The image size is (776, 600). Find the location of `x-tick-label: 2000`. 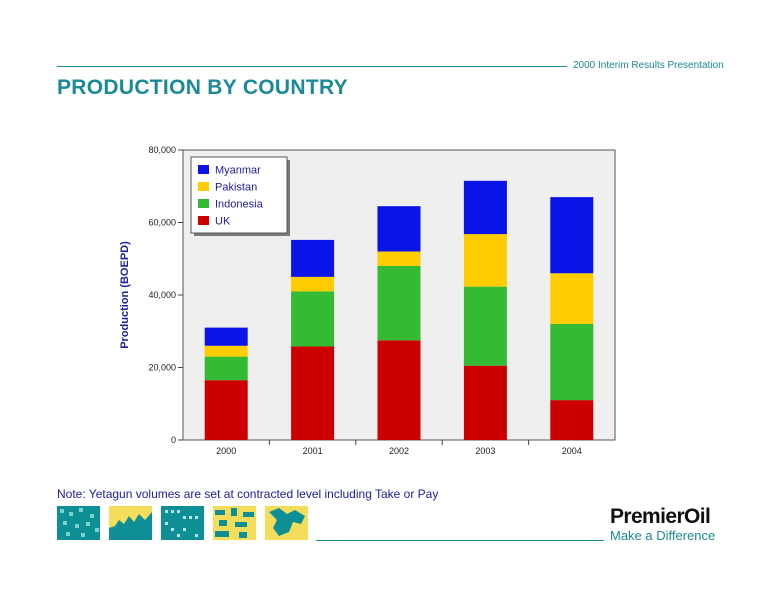

x-tick-label: 2000 is located at coordinates (226, 451).